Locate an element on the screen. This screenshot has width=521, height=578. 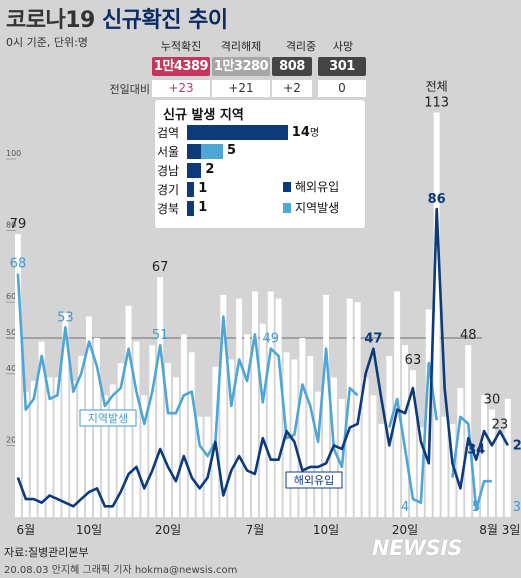
legend-imported: 해외유입 is located at coordinates (311, 186).